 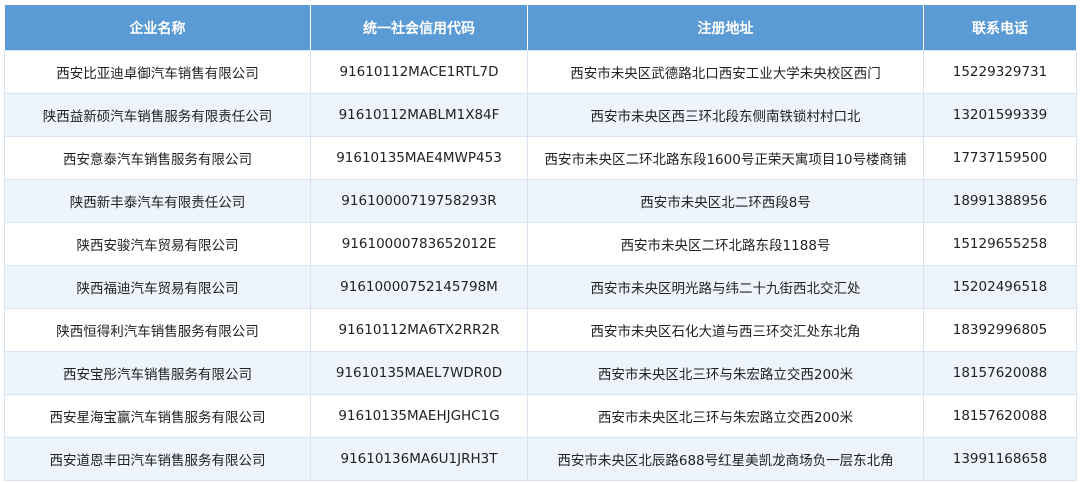 What do you see at coordinates (157, 330) in the screenshot?
I see `company-name-cell: 陕西恒得利汽车销售服务有限公司` at bounding box center [157, 330].